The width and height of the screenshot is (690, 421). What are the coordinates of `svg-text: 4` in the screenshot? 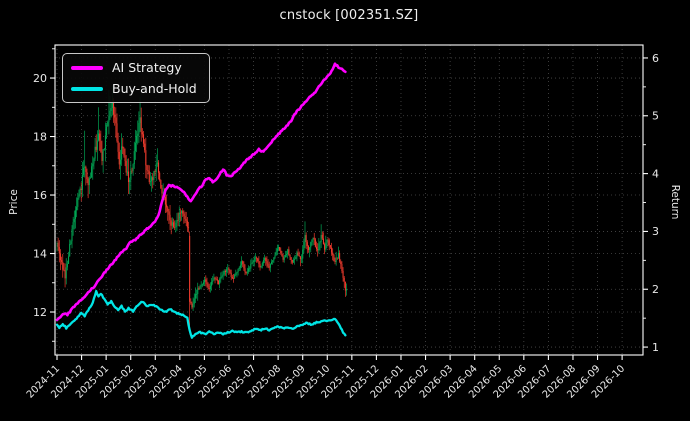 It's located at (655, 173).